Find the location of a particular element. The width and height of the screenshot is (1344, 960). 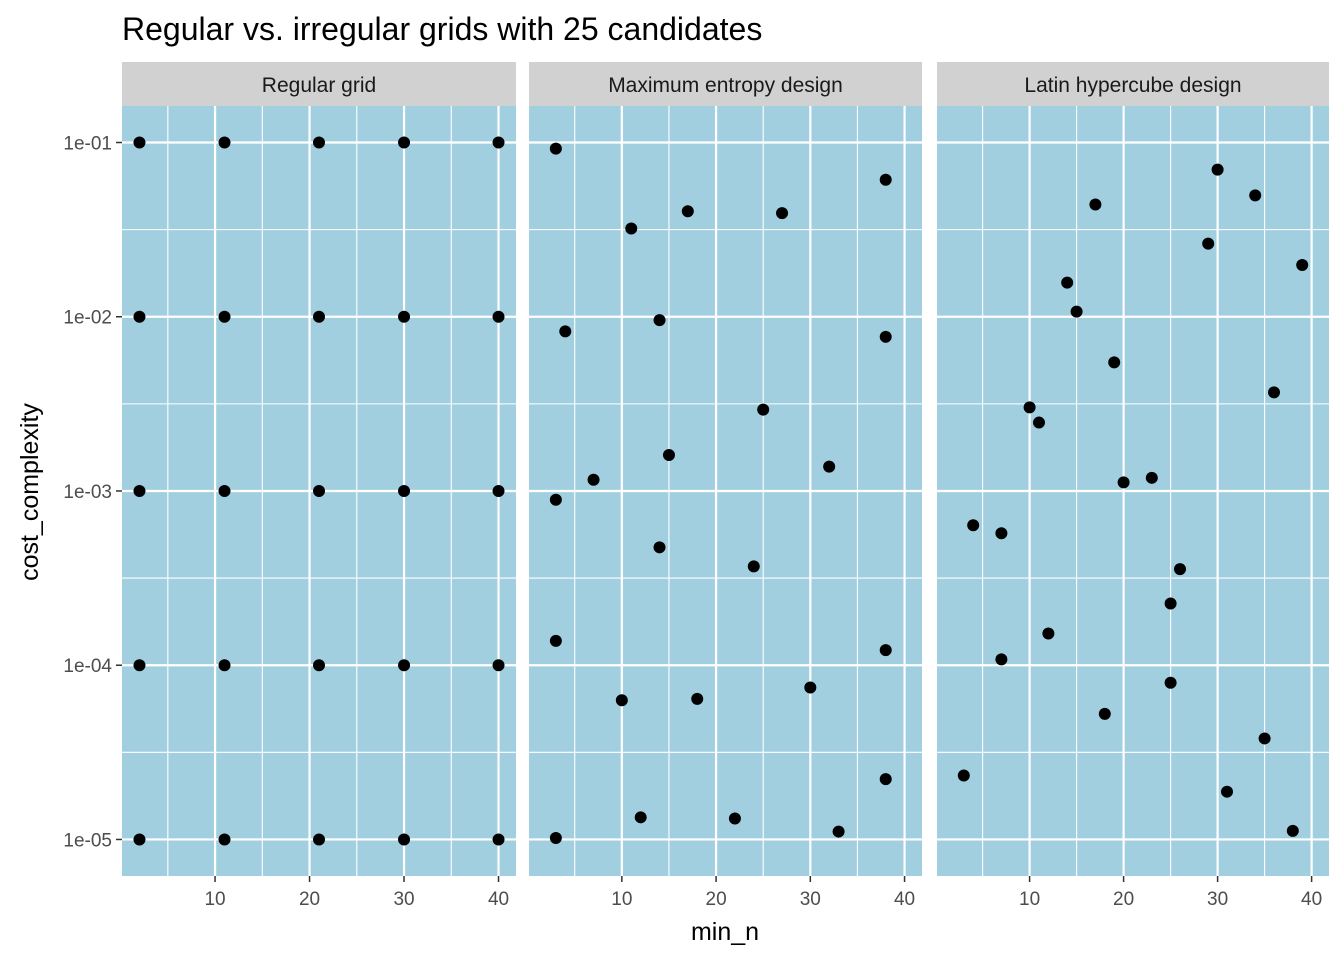

y-tick-label: 1e-01 is located at coordinates (87, 144).